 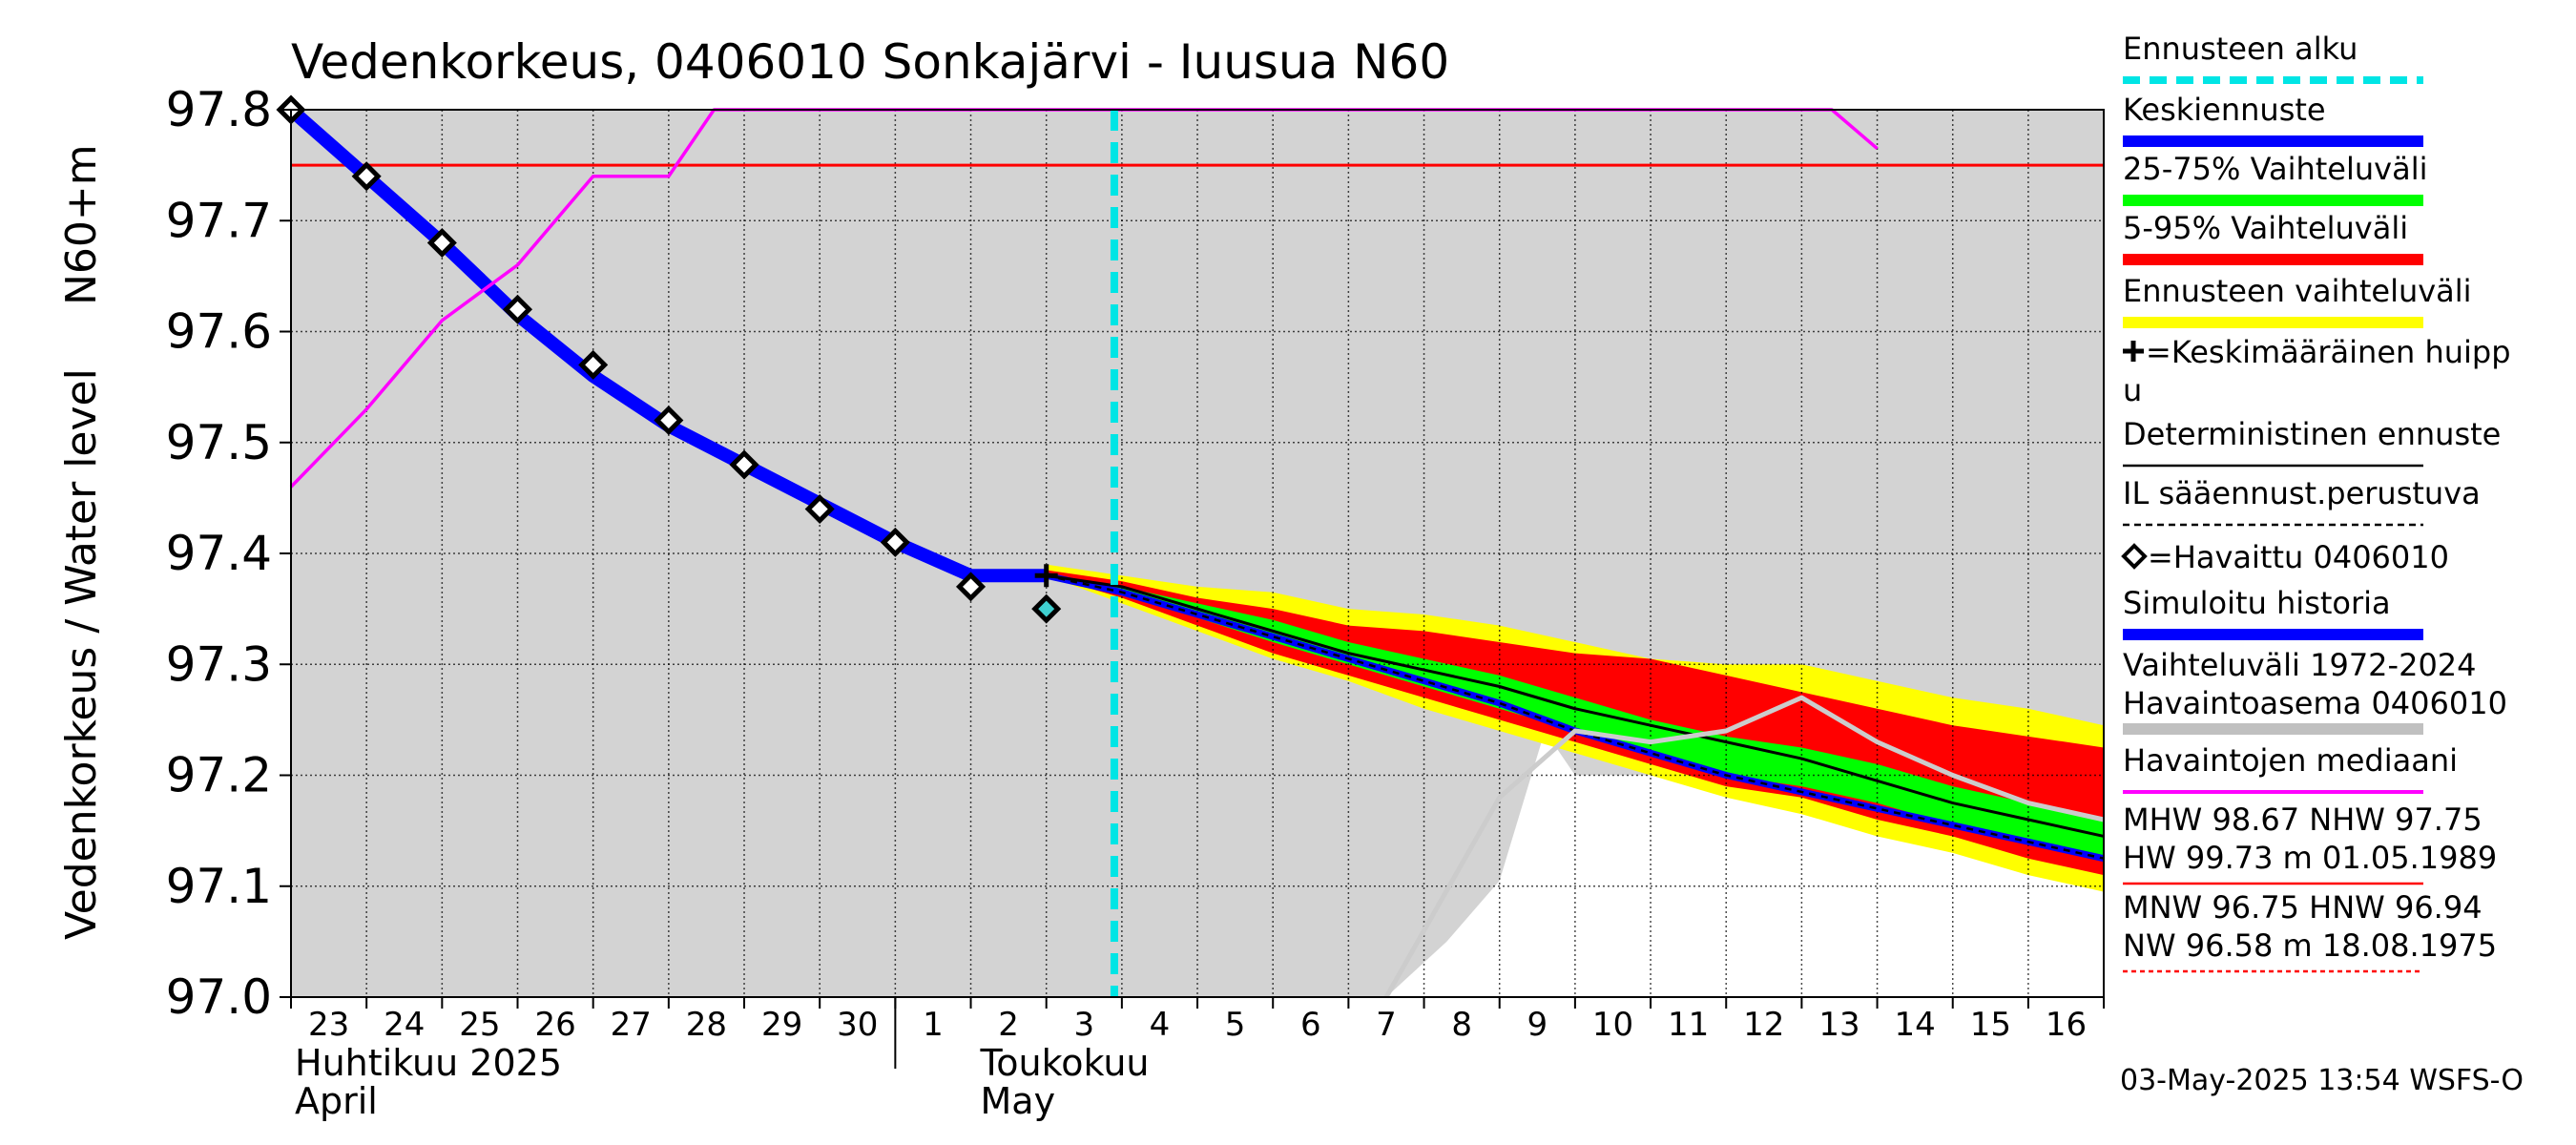 I want to click on y-tick-label-3: 97.3, so click(x=219, y=664).